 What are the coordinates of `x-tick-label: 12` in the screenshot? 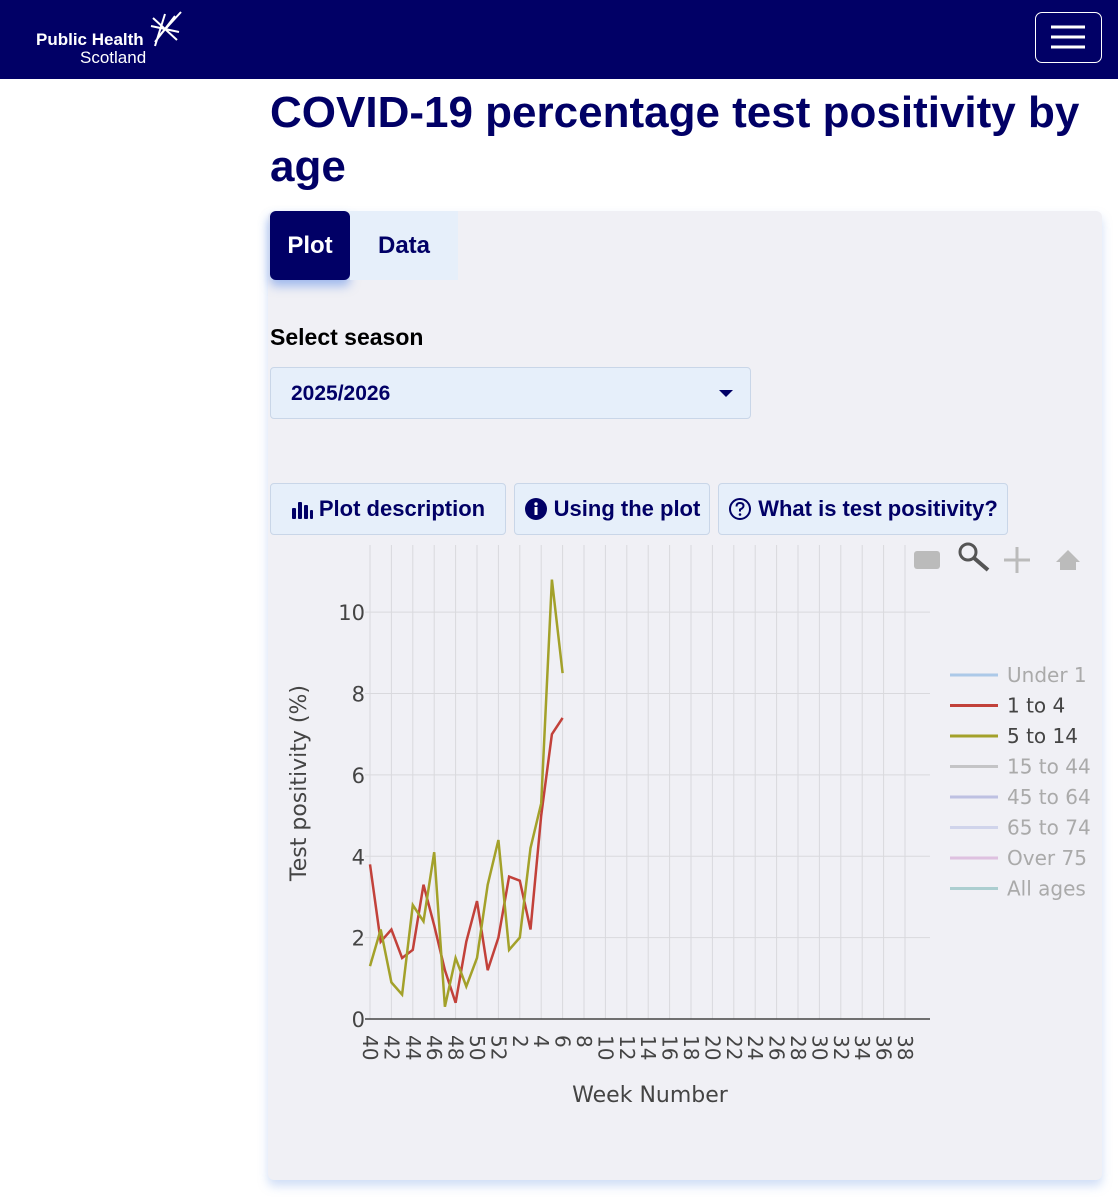 It's located at (627, 1047).